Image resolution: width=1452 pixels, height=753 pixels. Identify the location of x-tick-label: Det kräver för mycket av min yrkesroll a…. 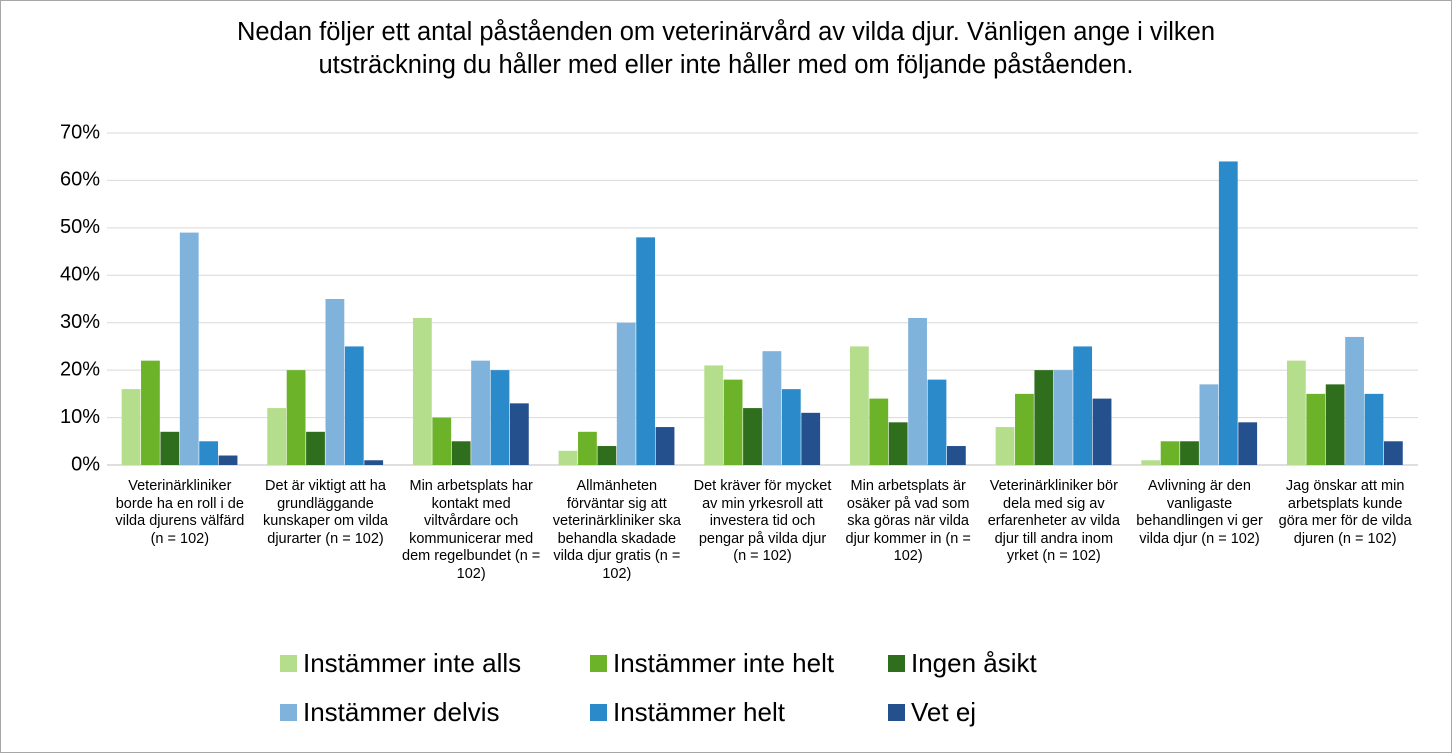
(762, 521).